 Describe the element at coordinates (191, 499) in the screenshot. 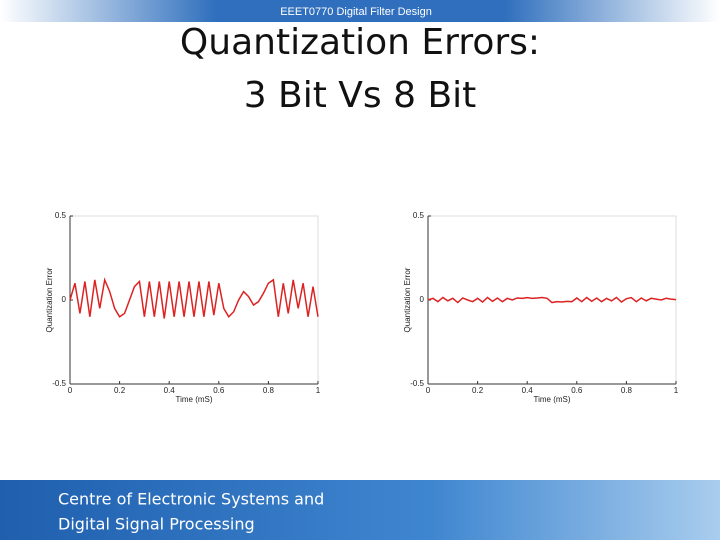

I see `footer: Centre of Electronic Systems and` at that location.